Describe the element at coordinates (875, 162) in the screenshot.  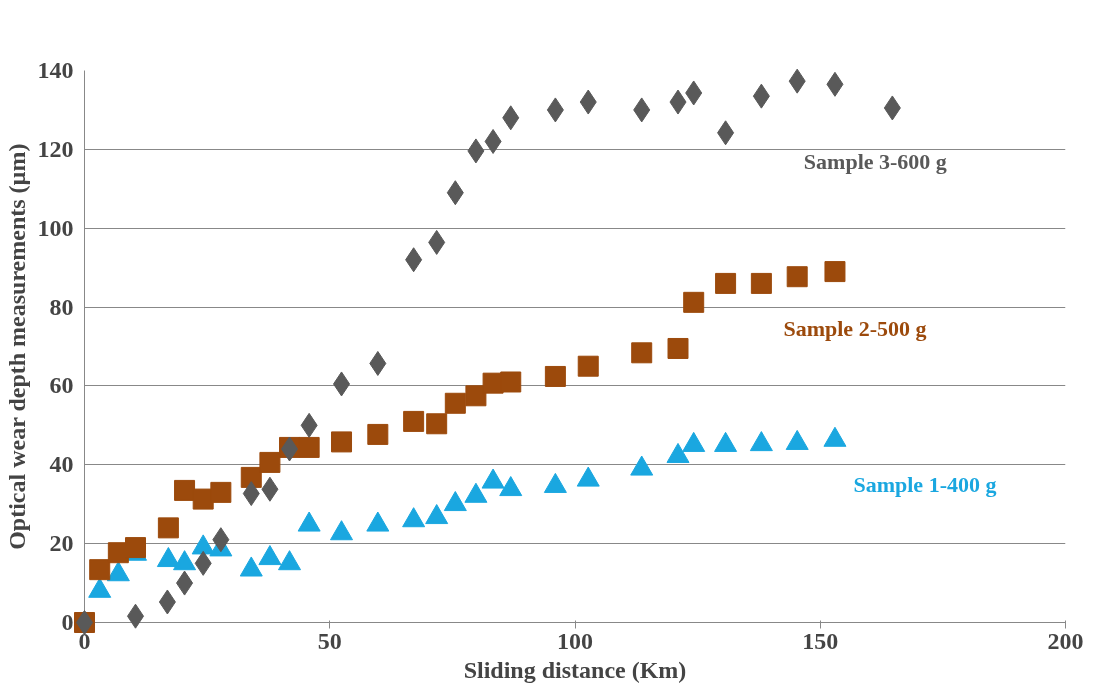
I see `text: Sample 3-600 g` at that location.